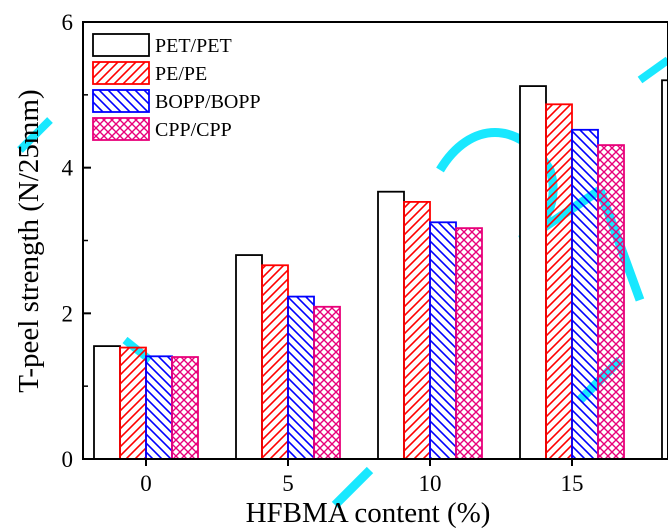 This screenshot has height=528, width=668. I want to click on x-tick-label: 0, so click(146, 483).